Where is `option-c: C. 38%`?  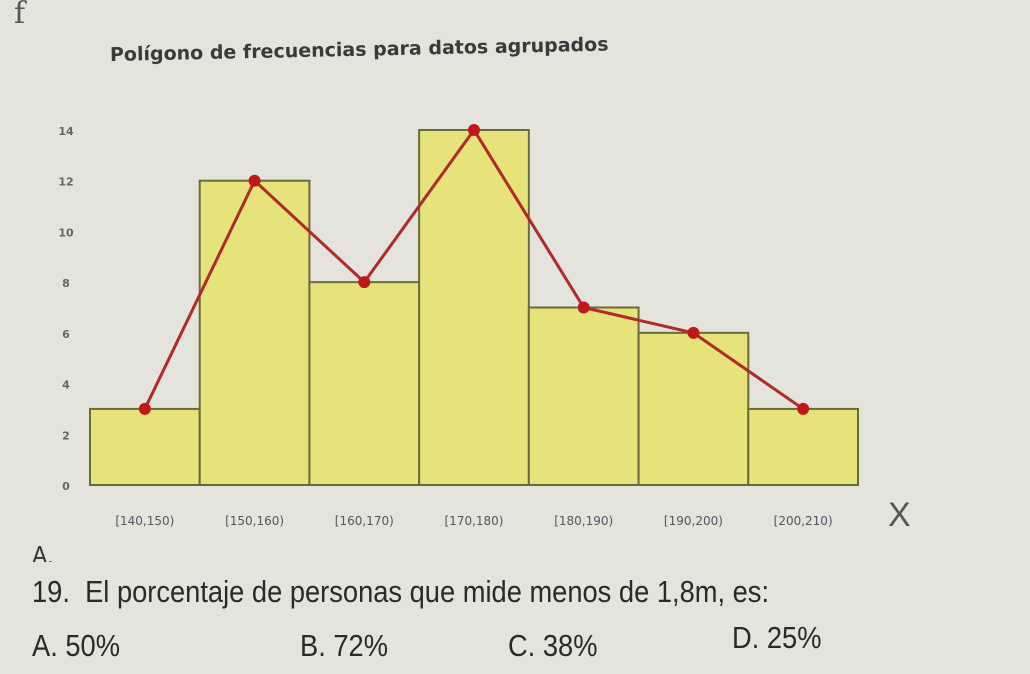 option-c: C. 38% is located at coordinates (553, 645).